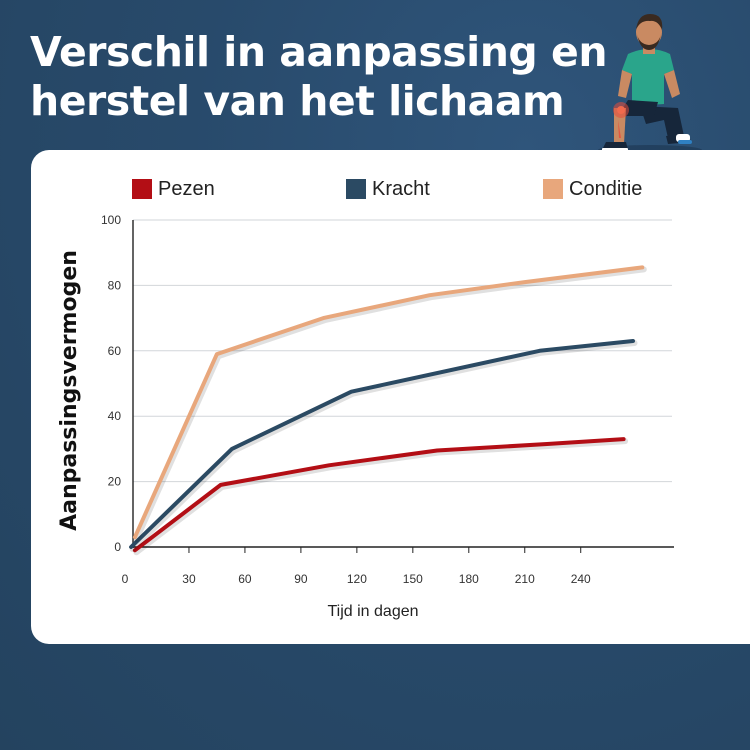 This screenshot has width=750, height=750. Describe the element at coordinates (469, 579) in the screenshot. I see `x-tick-label: 180` at that location.